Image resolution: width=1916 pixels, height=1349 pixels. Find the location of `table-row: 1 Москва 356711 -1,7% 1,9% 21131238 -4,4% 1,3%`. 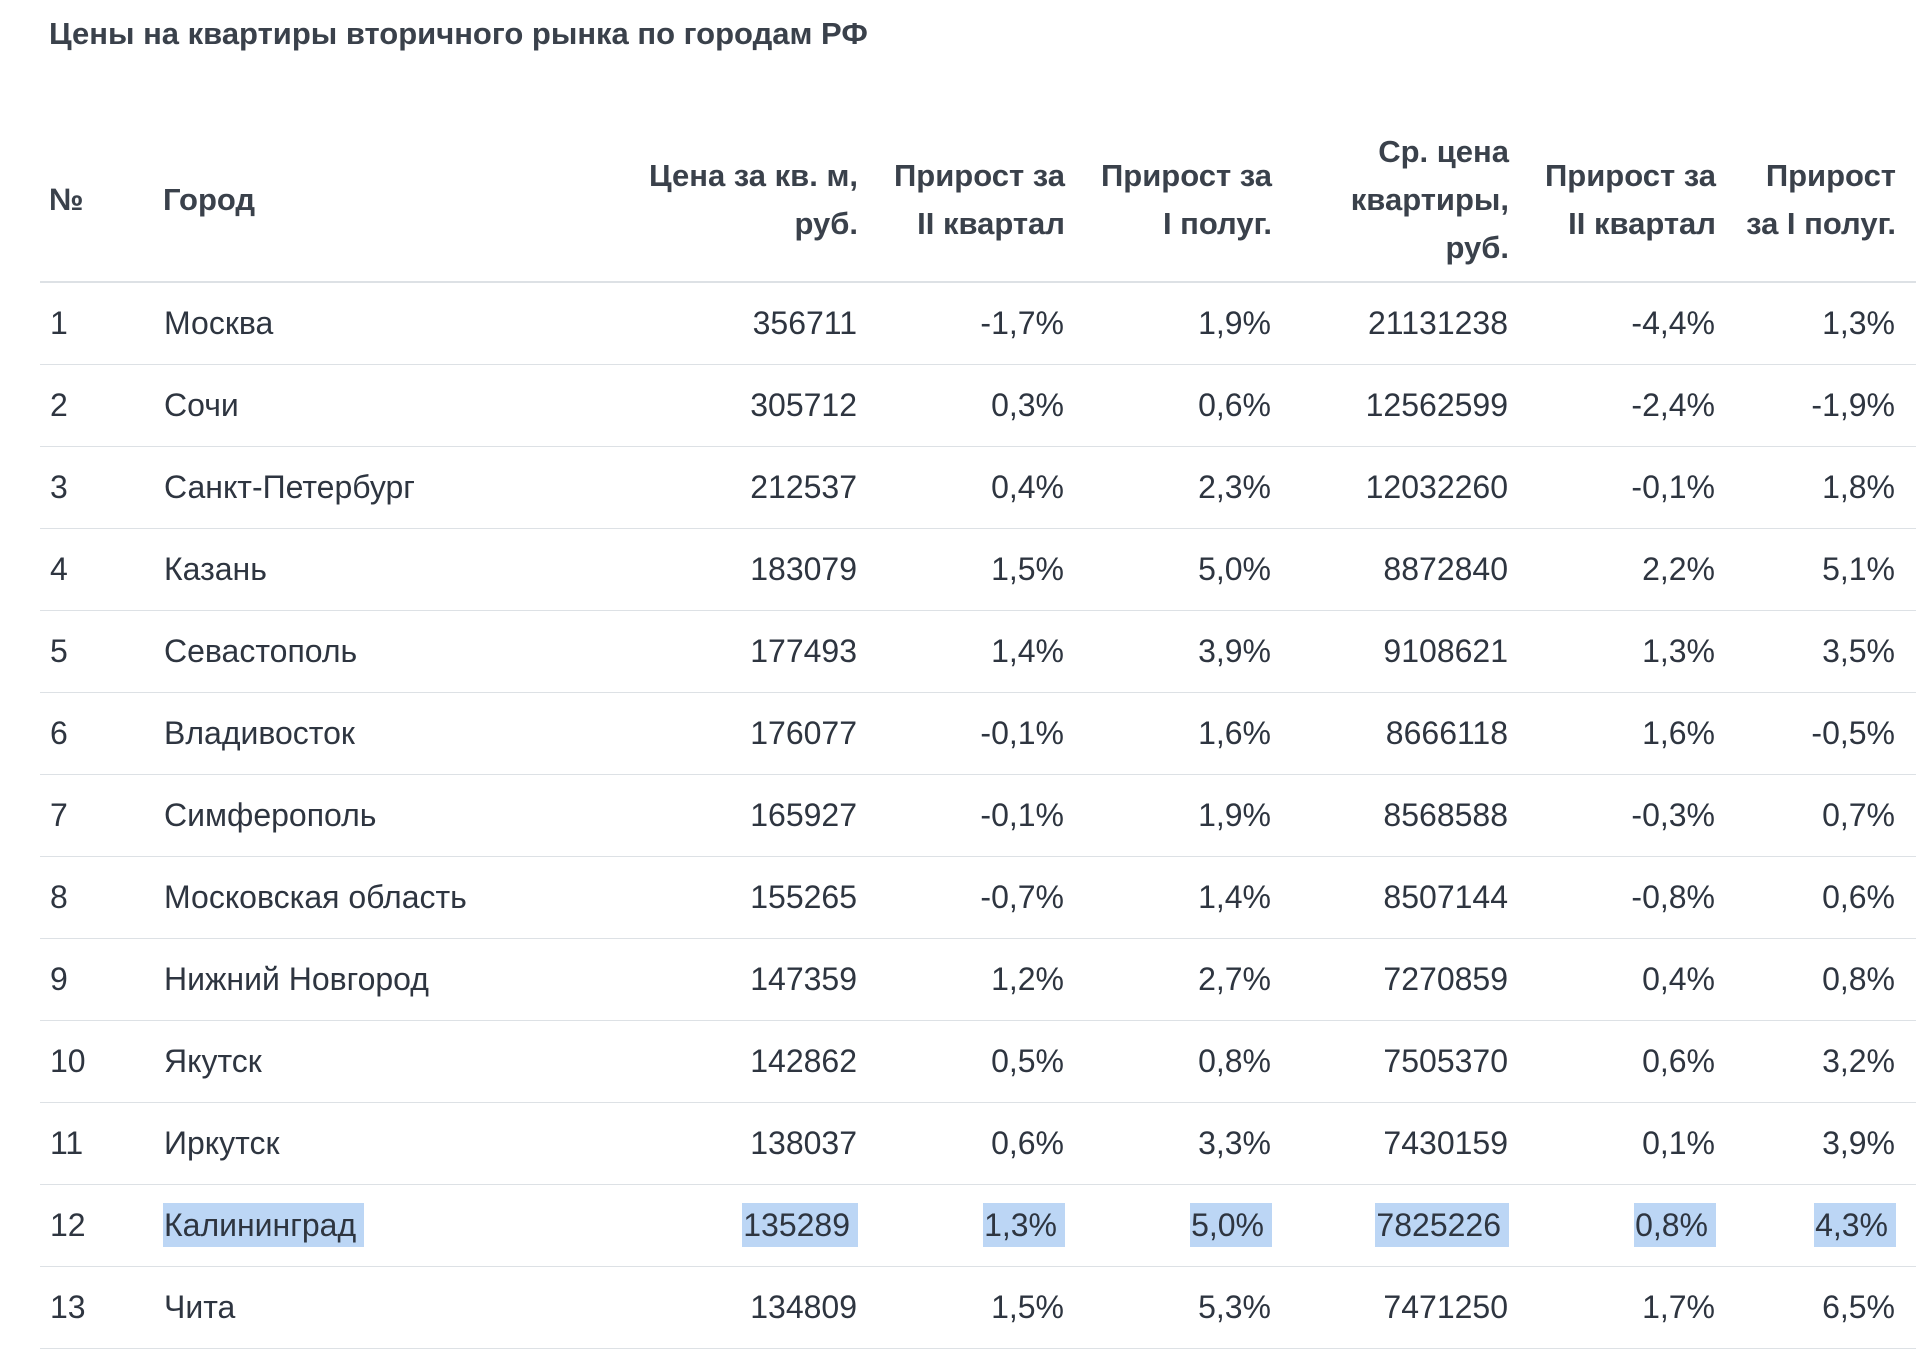

table-row: 1 Москва 356711 -1,7% 1,9% 21131238 -4,4% 1,3% is located at coordinates (978, 323).